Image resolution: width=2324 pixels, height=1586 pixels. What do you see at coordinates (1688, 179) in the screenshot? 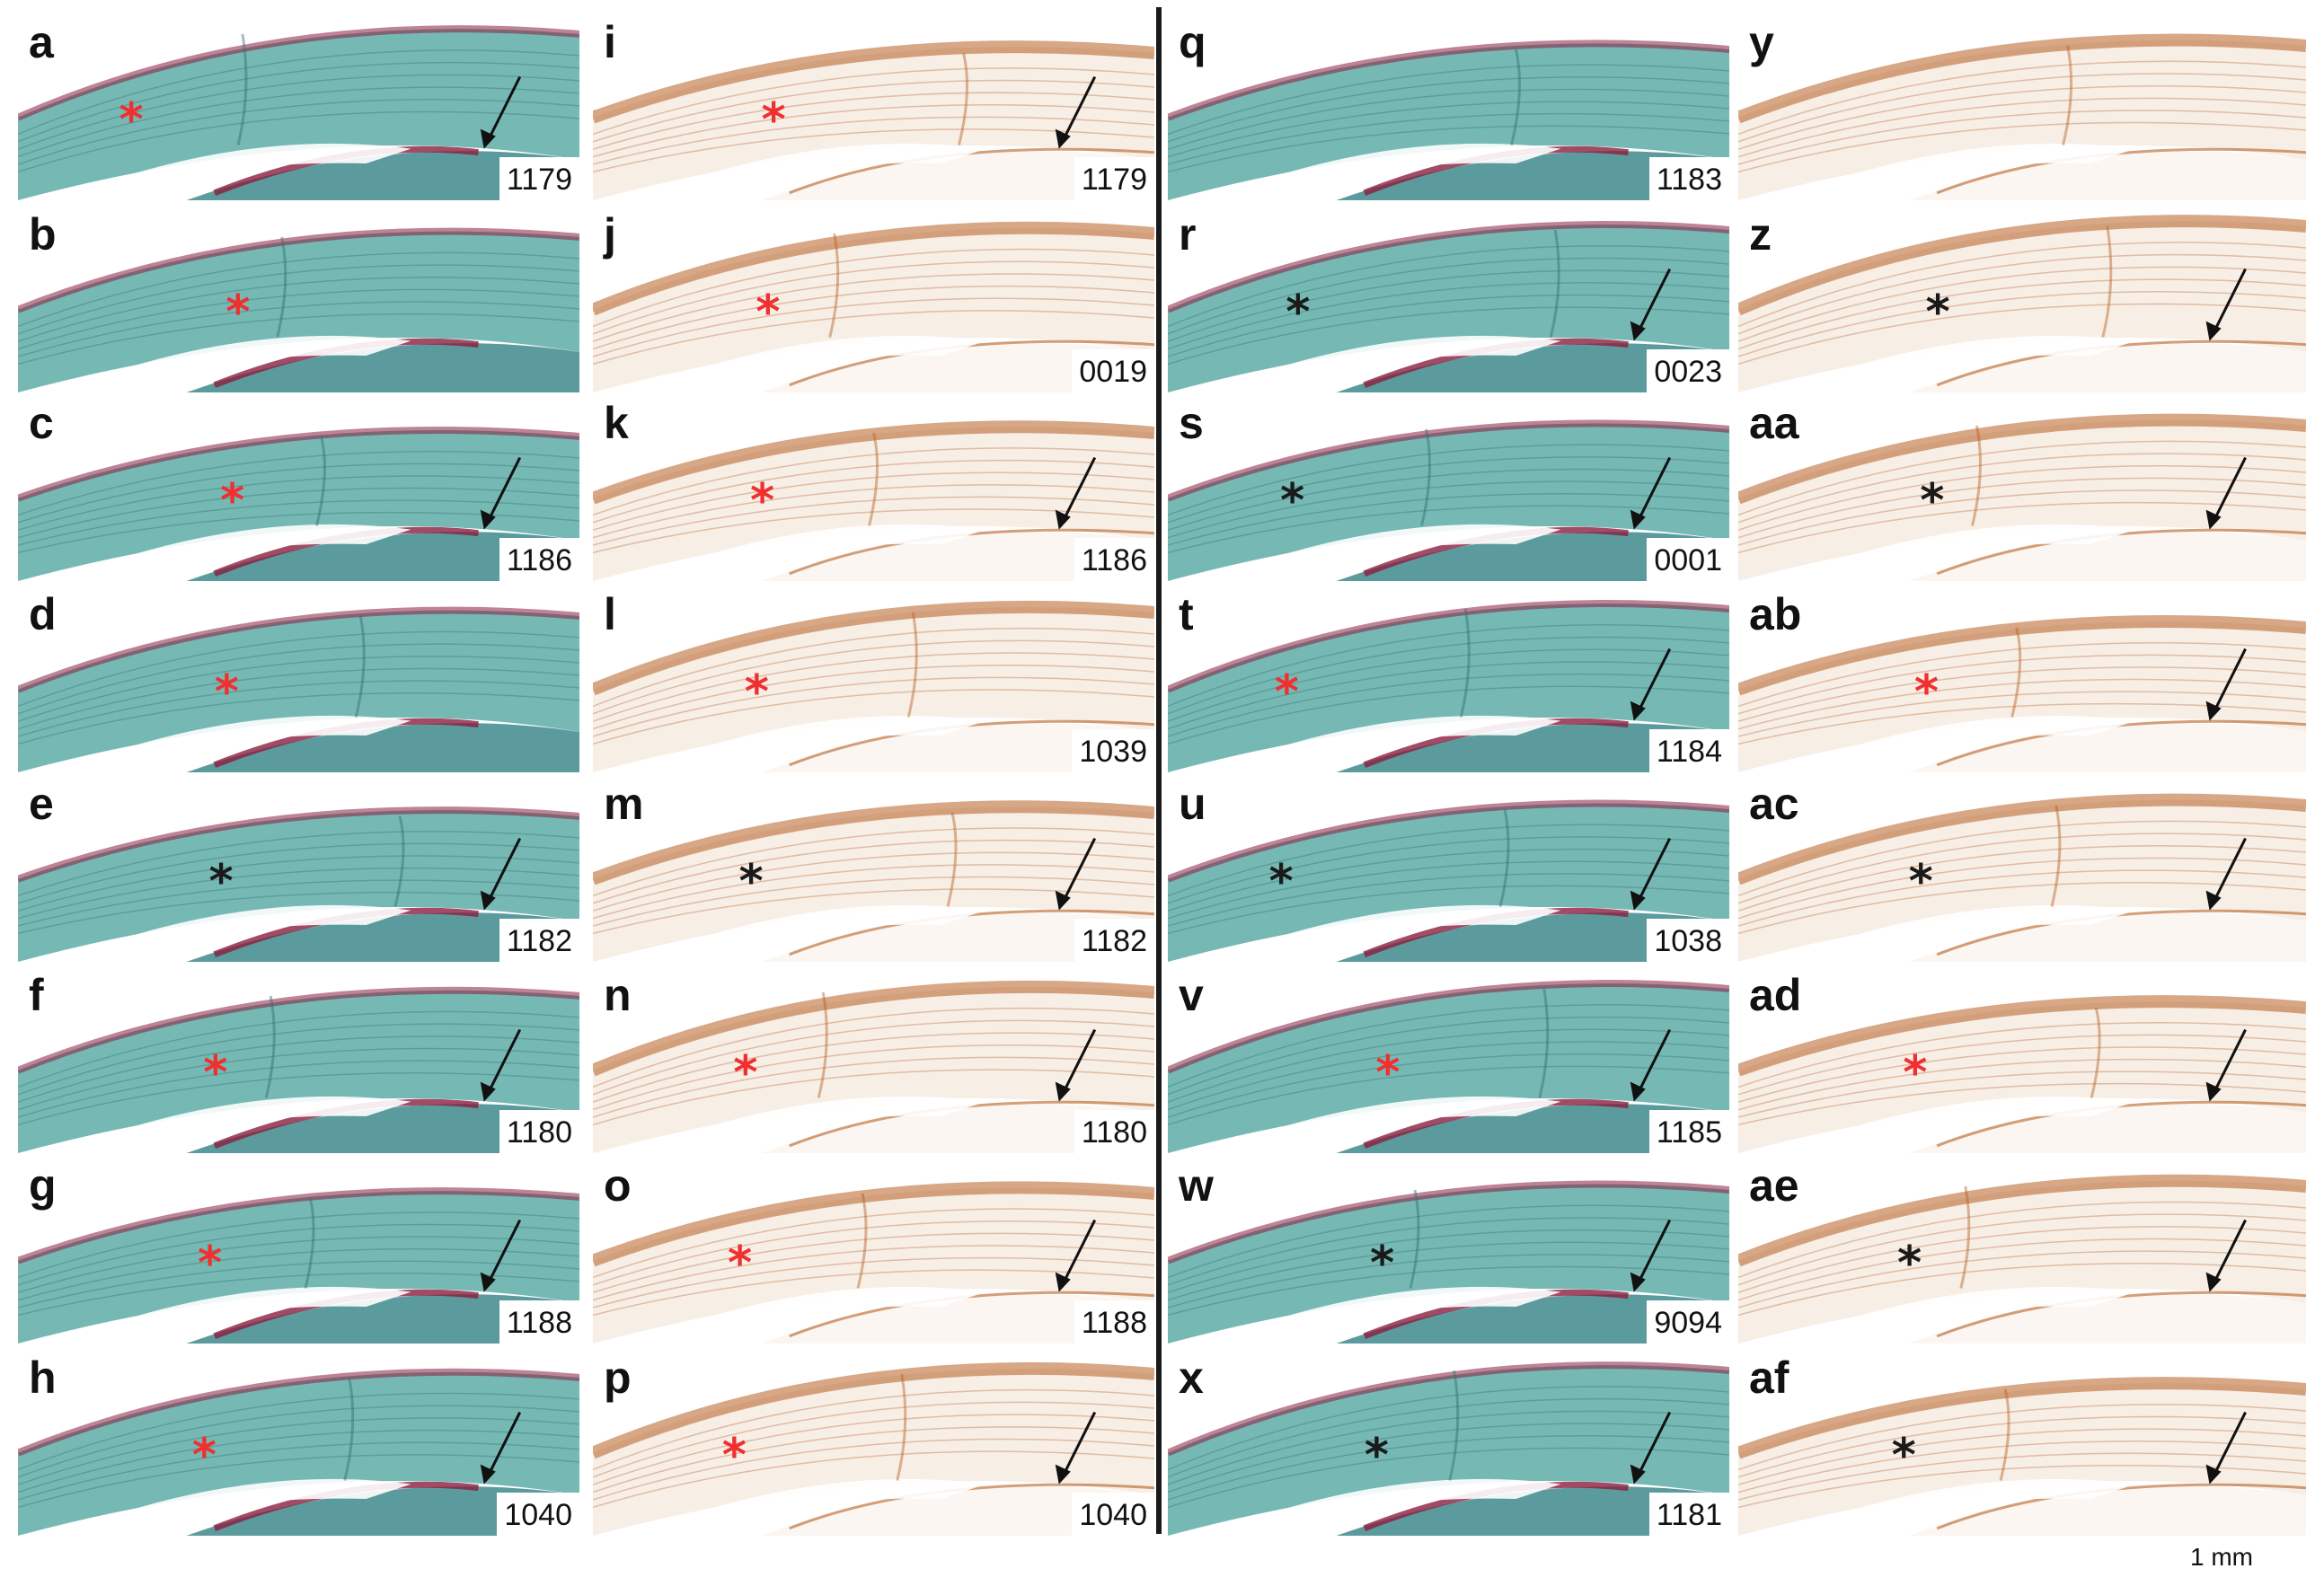
I see `sample-id-label: 1183` at bounding box center [1688, 179].